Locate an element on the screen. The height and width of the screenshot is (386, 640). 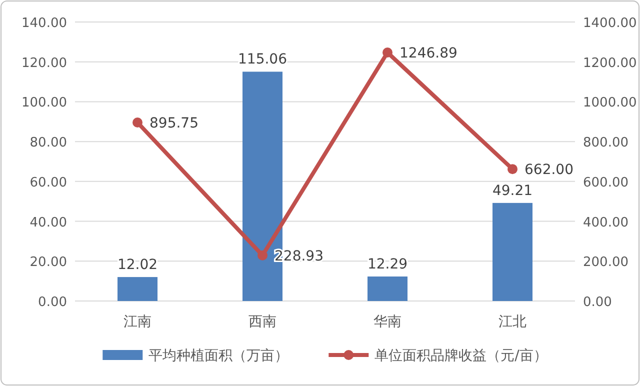
y2-tick-label: 200.00 is located at coordinates (605, 262).